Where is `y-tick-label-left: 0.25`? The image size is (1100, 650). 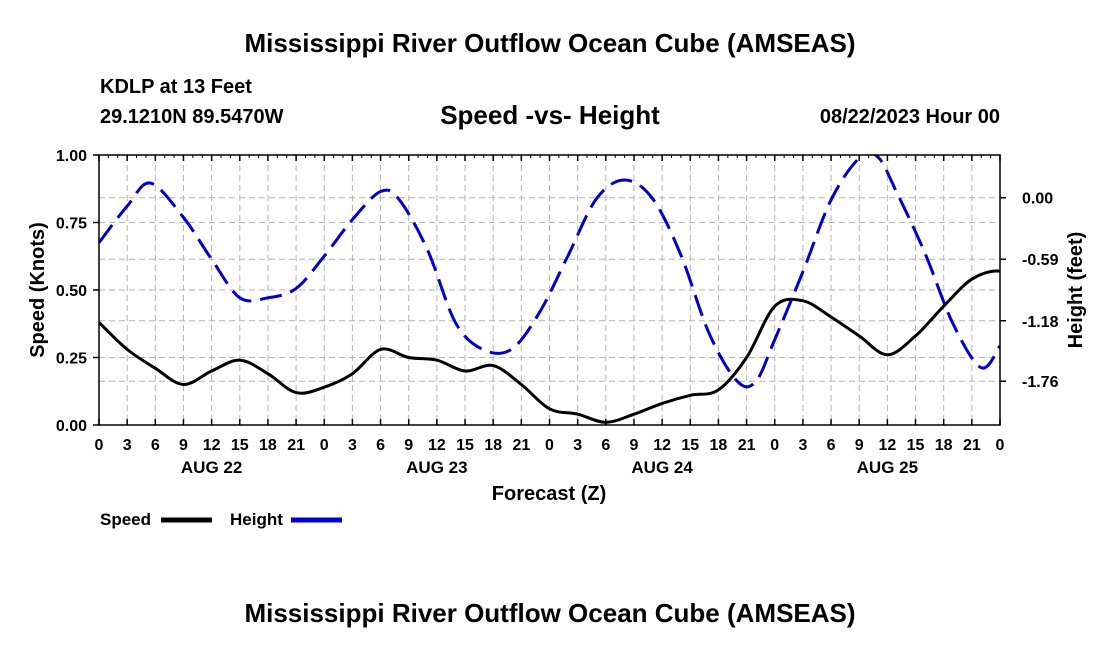 y-tick-label-left: 0.25 is located at coordinates (71, 359).